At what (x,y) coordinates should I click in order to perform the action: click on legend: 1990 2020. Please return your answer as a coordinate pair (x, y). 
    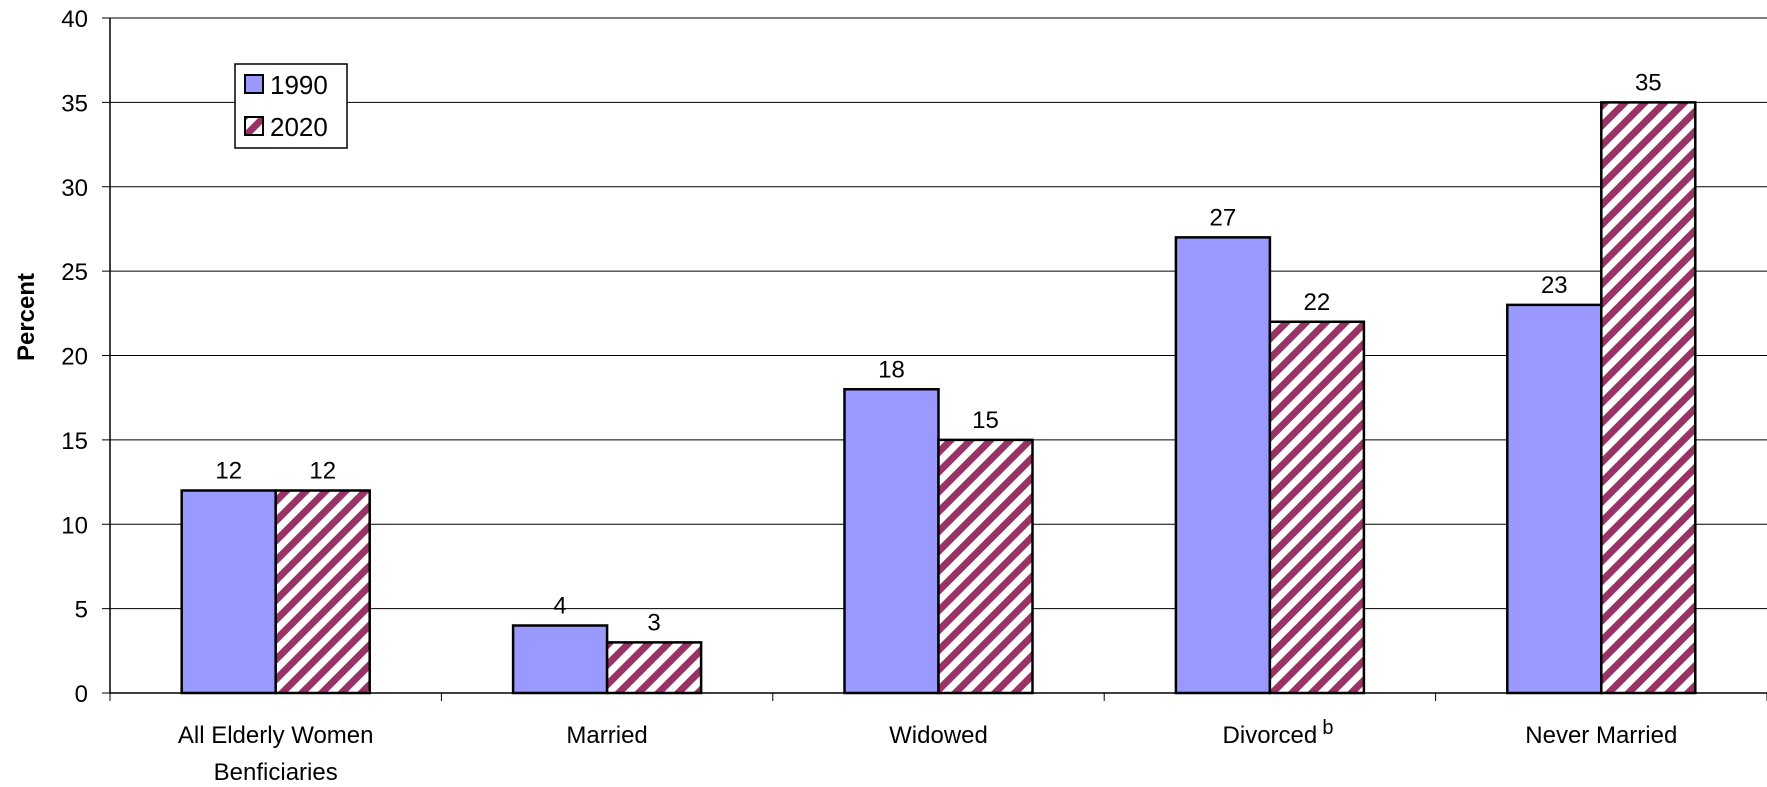
    Looking at the image, I should click on (291, 106).